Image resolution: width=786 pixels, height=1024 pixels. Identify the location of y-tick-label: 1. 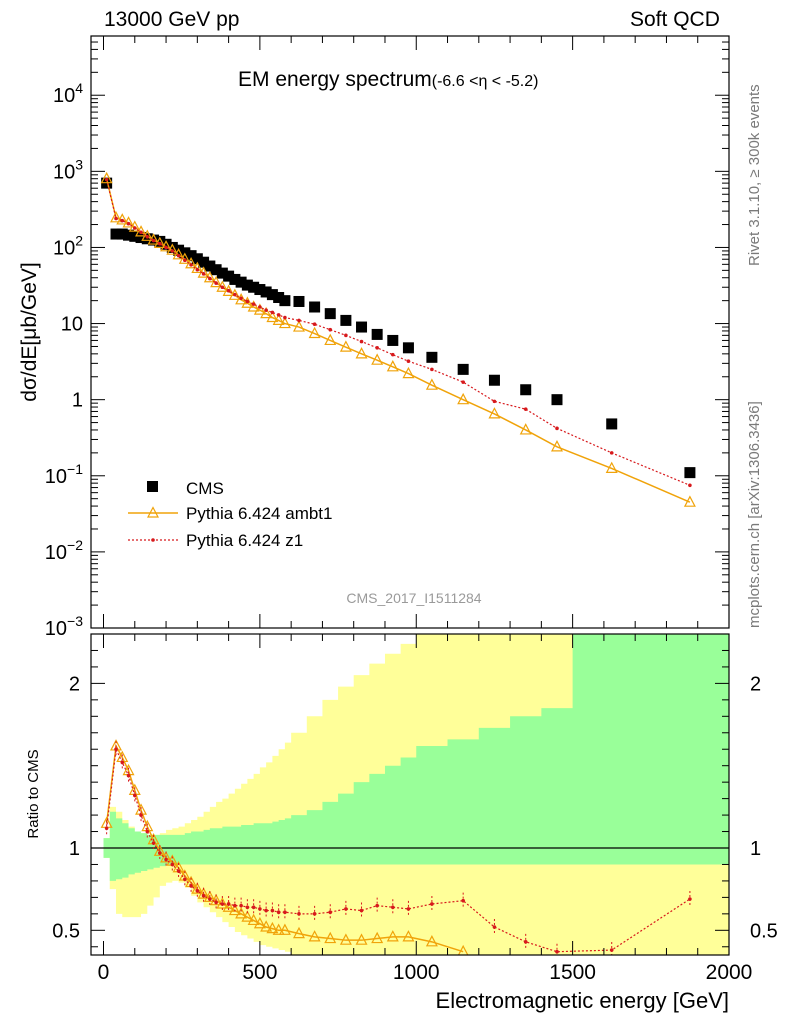
(77, 401).